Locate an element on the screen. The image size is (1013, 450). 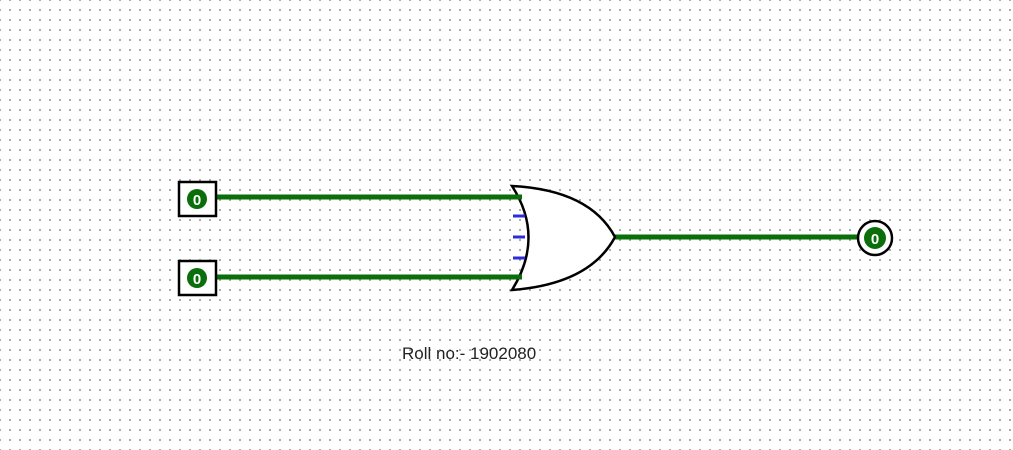
output-pin-led is located at coordinates (875, 238).